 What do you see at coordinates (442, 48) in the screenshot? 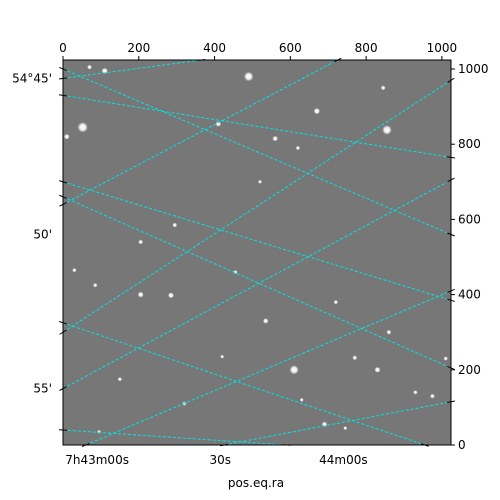
I see `x-tick-label-5: 1000` at bounding box center [442, 48].